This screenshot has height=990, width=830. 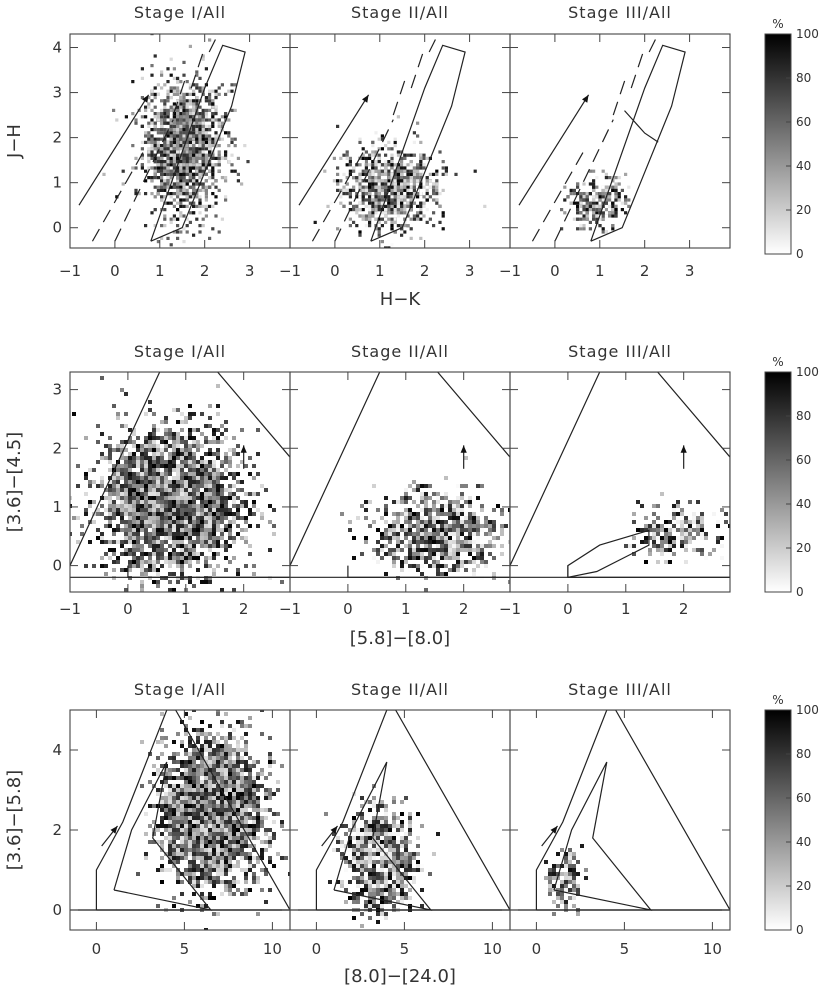 What do you see at coordinates (620, 12) in the screenshot?
I see `panel-title: Stage III/All` at bounding box center [620, 12].